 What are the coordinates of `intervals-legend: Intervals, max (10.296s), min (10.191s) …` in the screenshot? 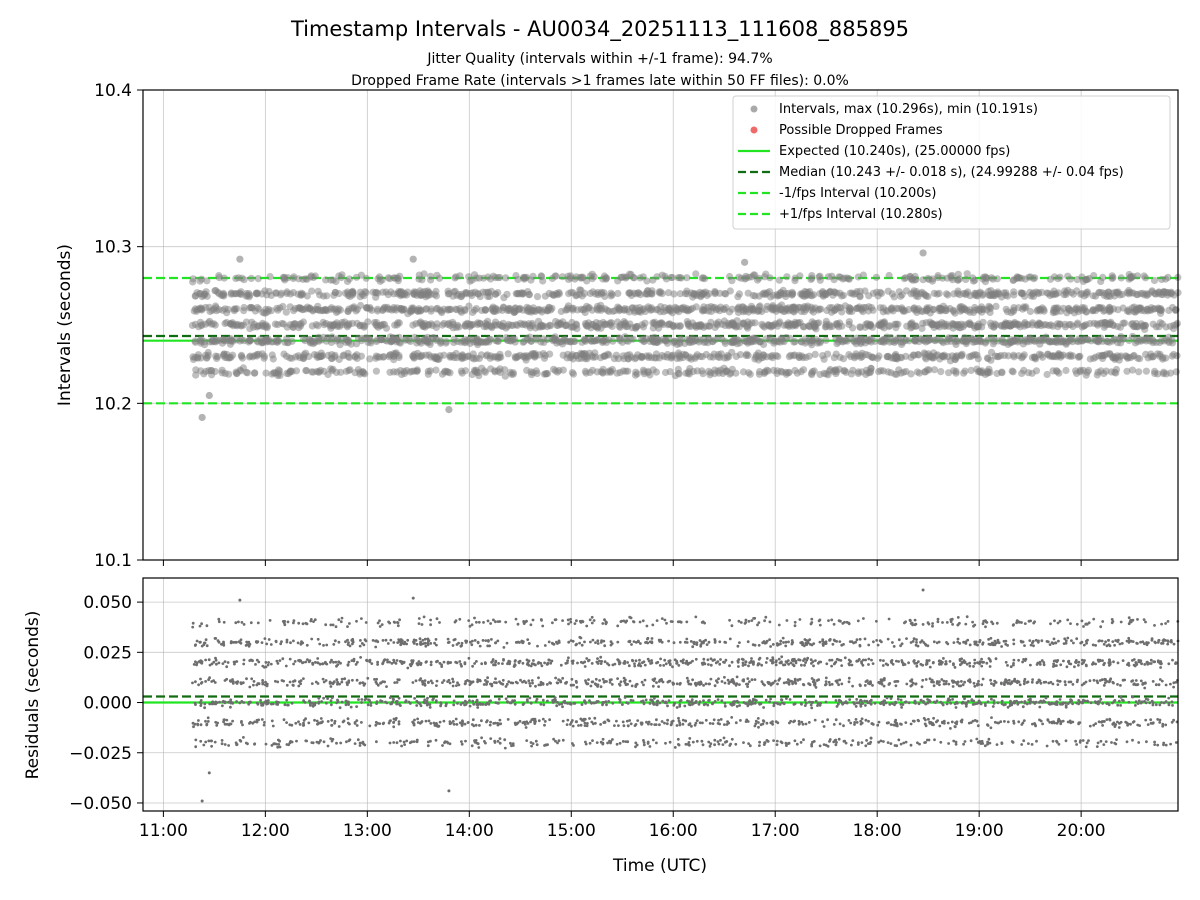 It's located at (951, 162).